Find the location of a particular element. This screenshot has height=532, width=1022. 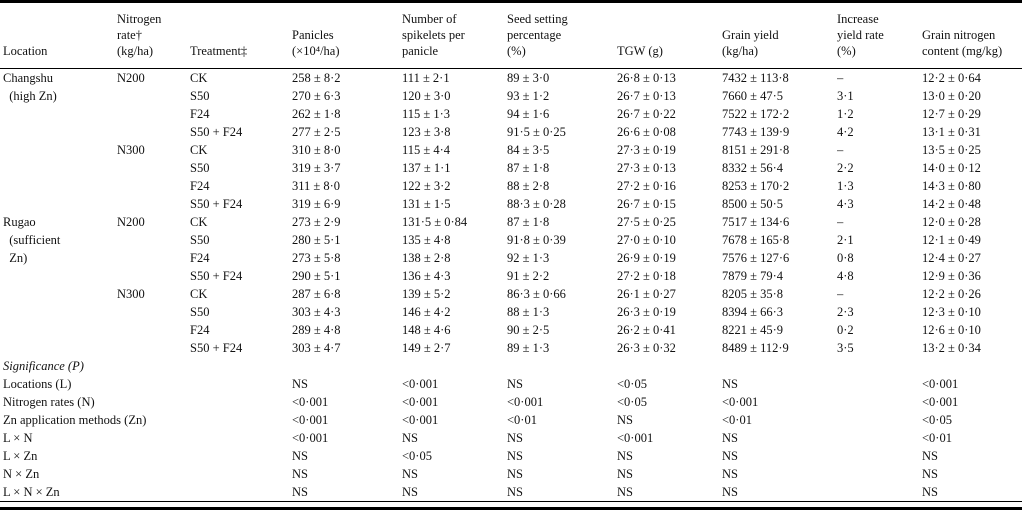

value-cell: 91·8 ± 0·39 is located at coordinates (536, 240).